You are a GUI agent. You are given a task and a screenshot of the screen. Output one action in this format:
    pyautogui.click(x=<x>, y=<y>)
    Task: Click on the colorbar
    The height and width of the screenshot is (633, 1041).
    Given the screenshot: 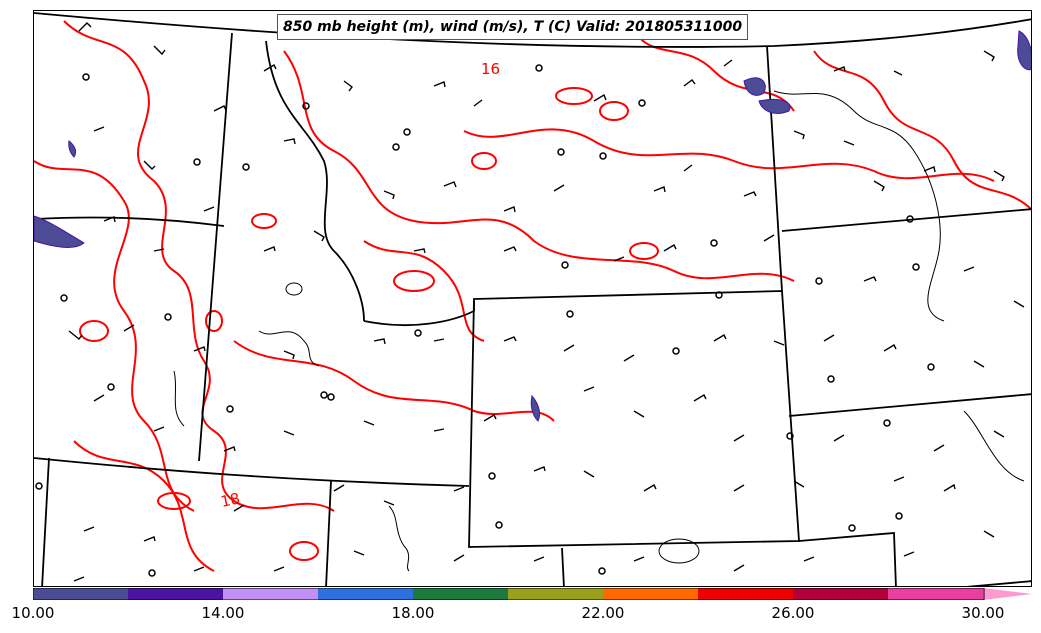 What is the action you would take?
    pyautogui.click(x=532, y=594)
    